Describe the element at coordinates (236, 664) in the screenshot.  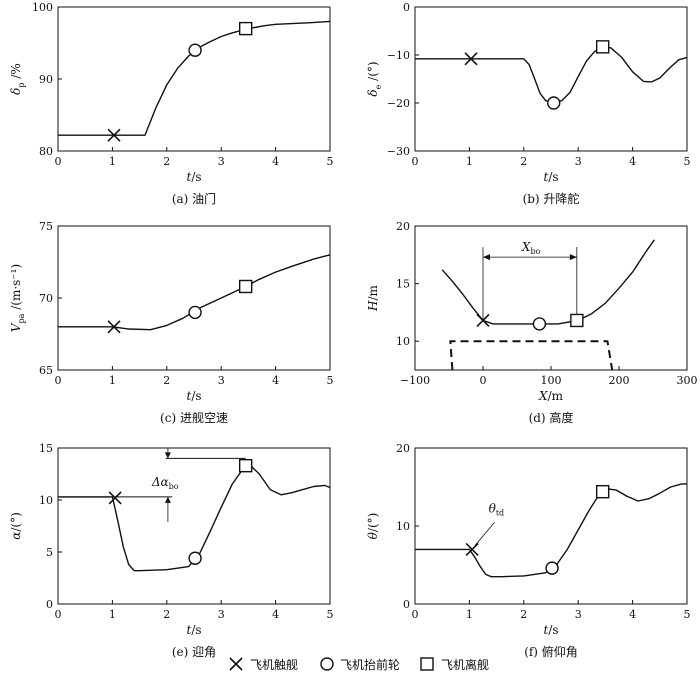
I see `touchdown-marker-icon` at that location.